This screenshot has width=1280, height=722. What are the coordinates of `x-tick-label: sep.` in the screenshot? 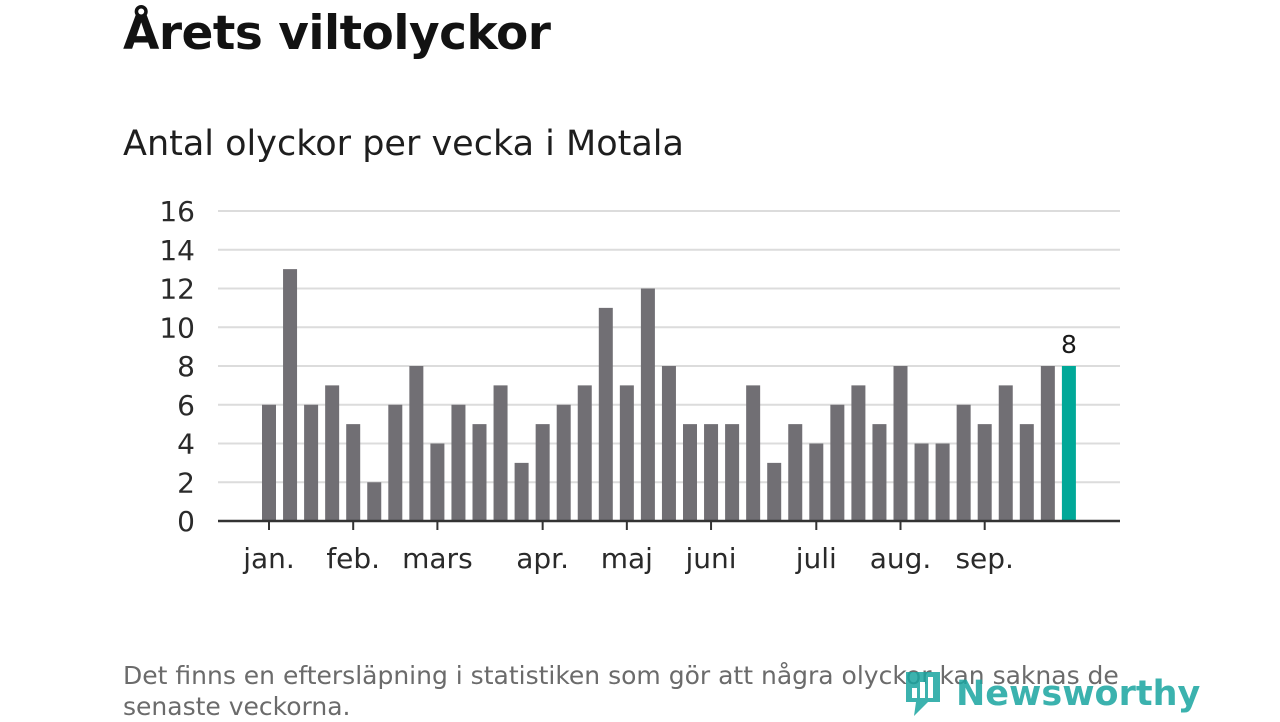 It's located at (984, 558).